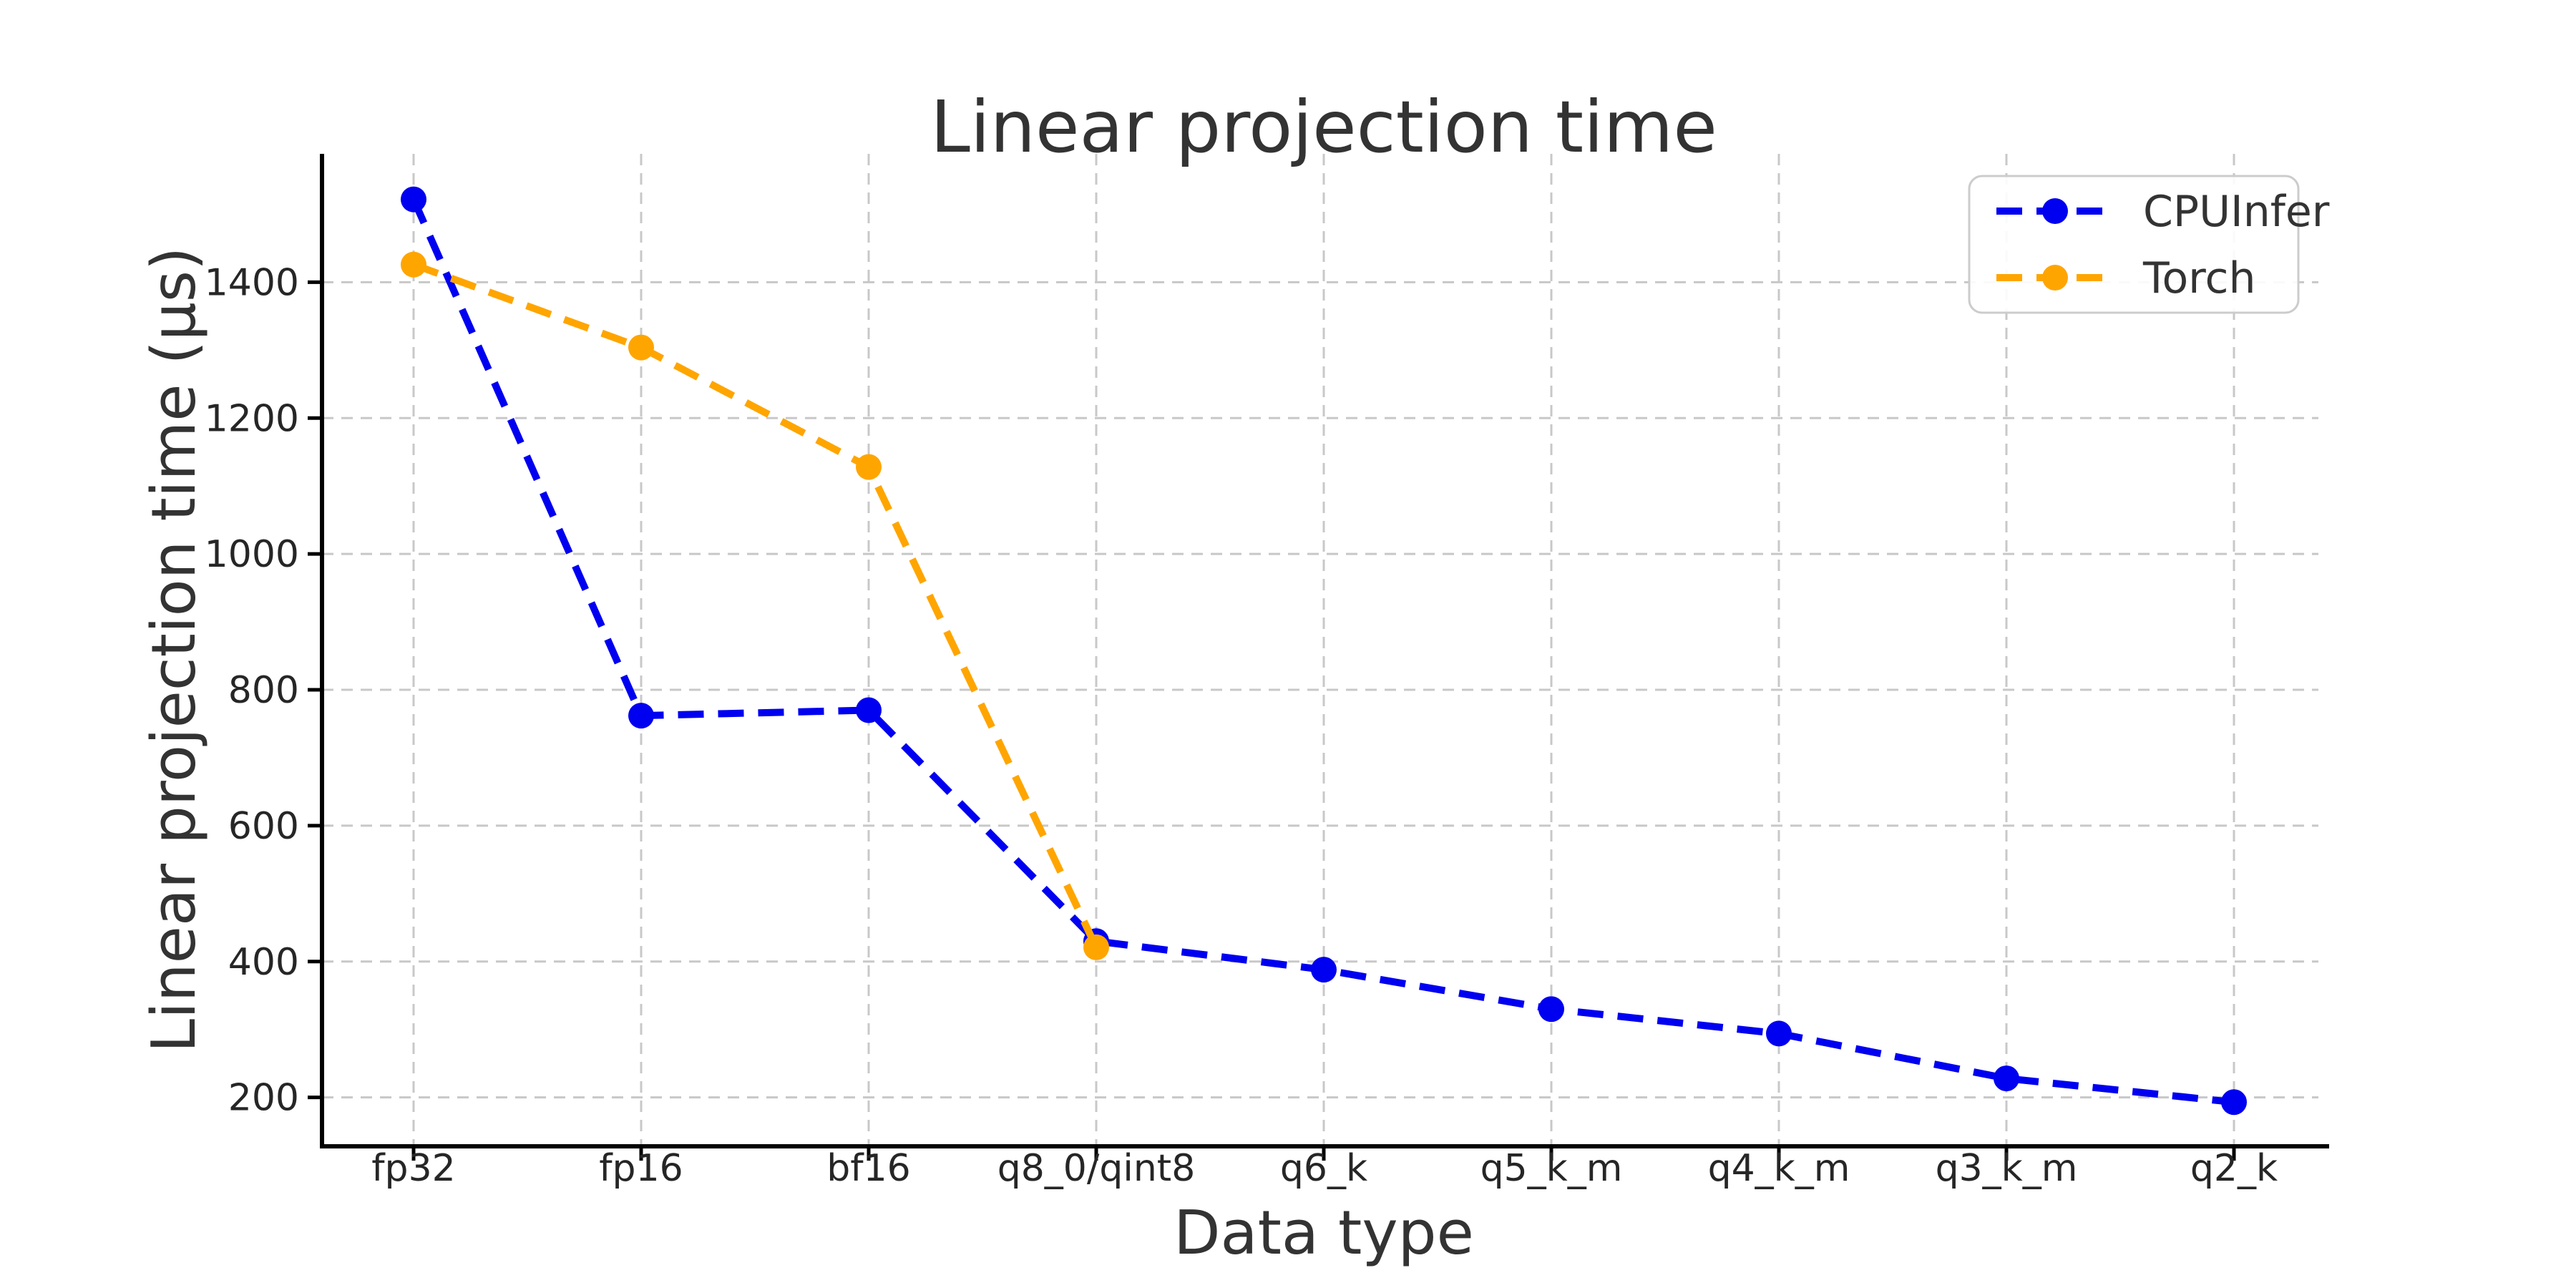 The width and height of the screenshot is (2576, 1288). I want to click on x-tick-label: fp32, so click(413, 1168).